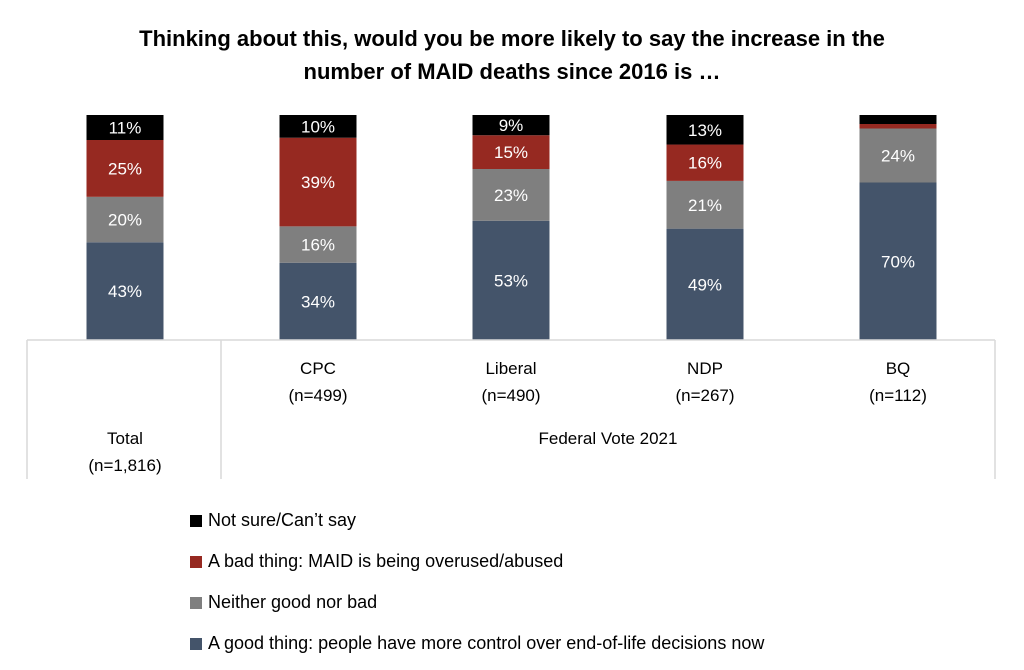  What do you see at coordinates (510, 395) in the screenshot?
I see `category-n-label: (n=490)` at bounding box center [510, 395].